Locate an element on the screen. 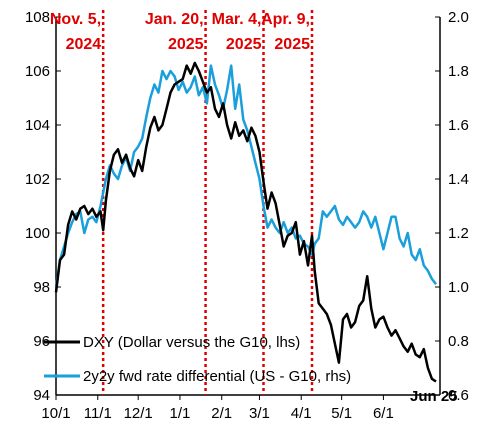  right-axis-ticks: 0.6 0.8 1.0 1.2 1.4 1.6 1.8 2.0 is located at coordinates (452, 206).